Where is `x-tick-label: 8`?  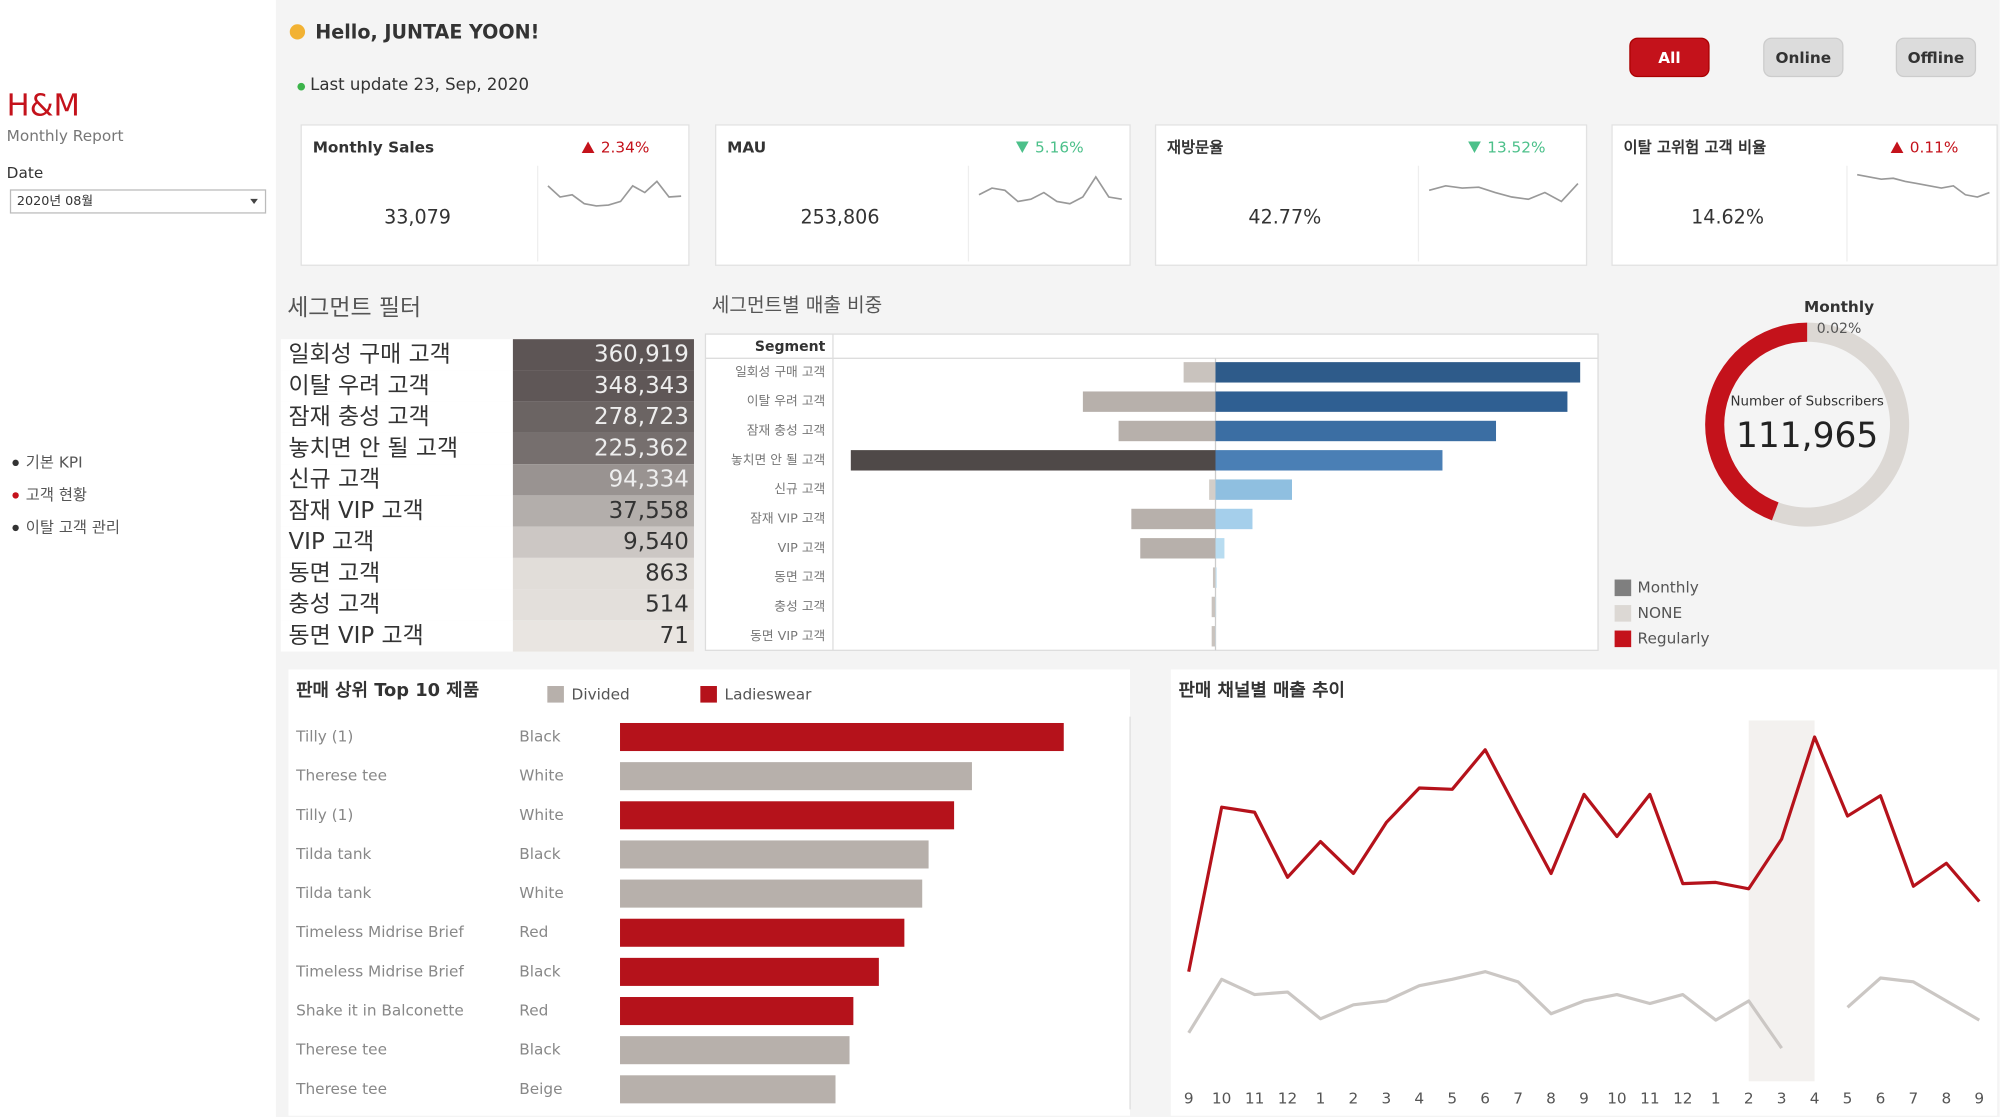 x-tick-label: 8 is located at coordinates (1551, 1099).